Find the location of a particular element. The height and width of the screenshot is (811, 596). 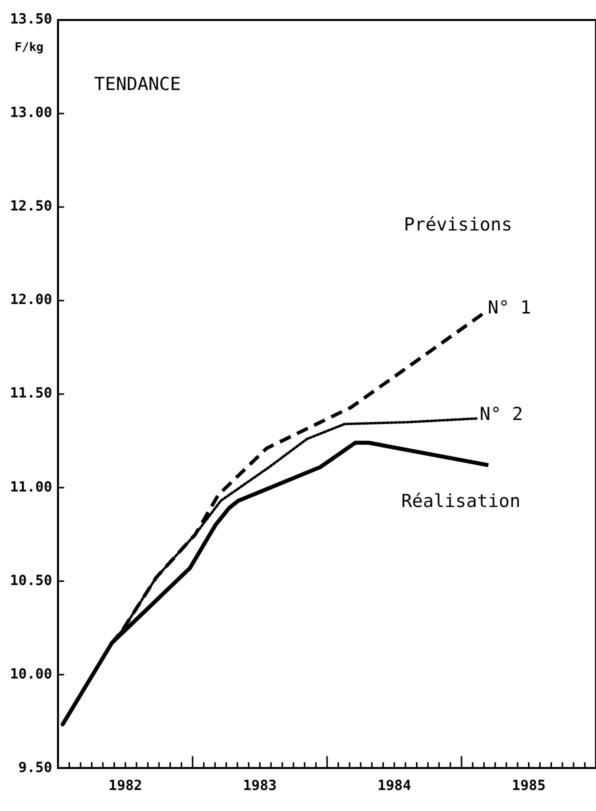

y-tick-label: 11.50 is located at coordinates (31, 394).